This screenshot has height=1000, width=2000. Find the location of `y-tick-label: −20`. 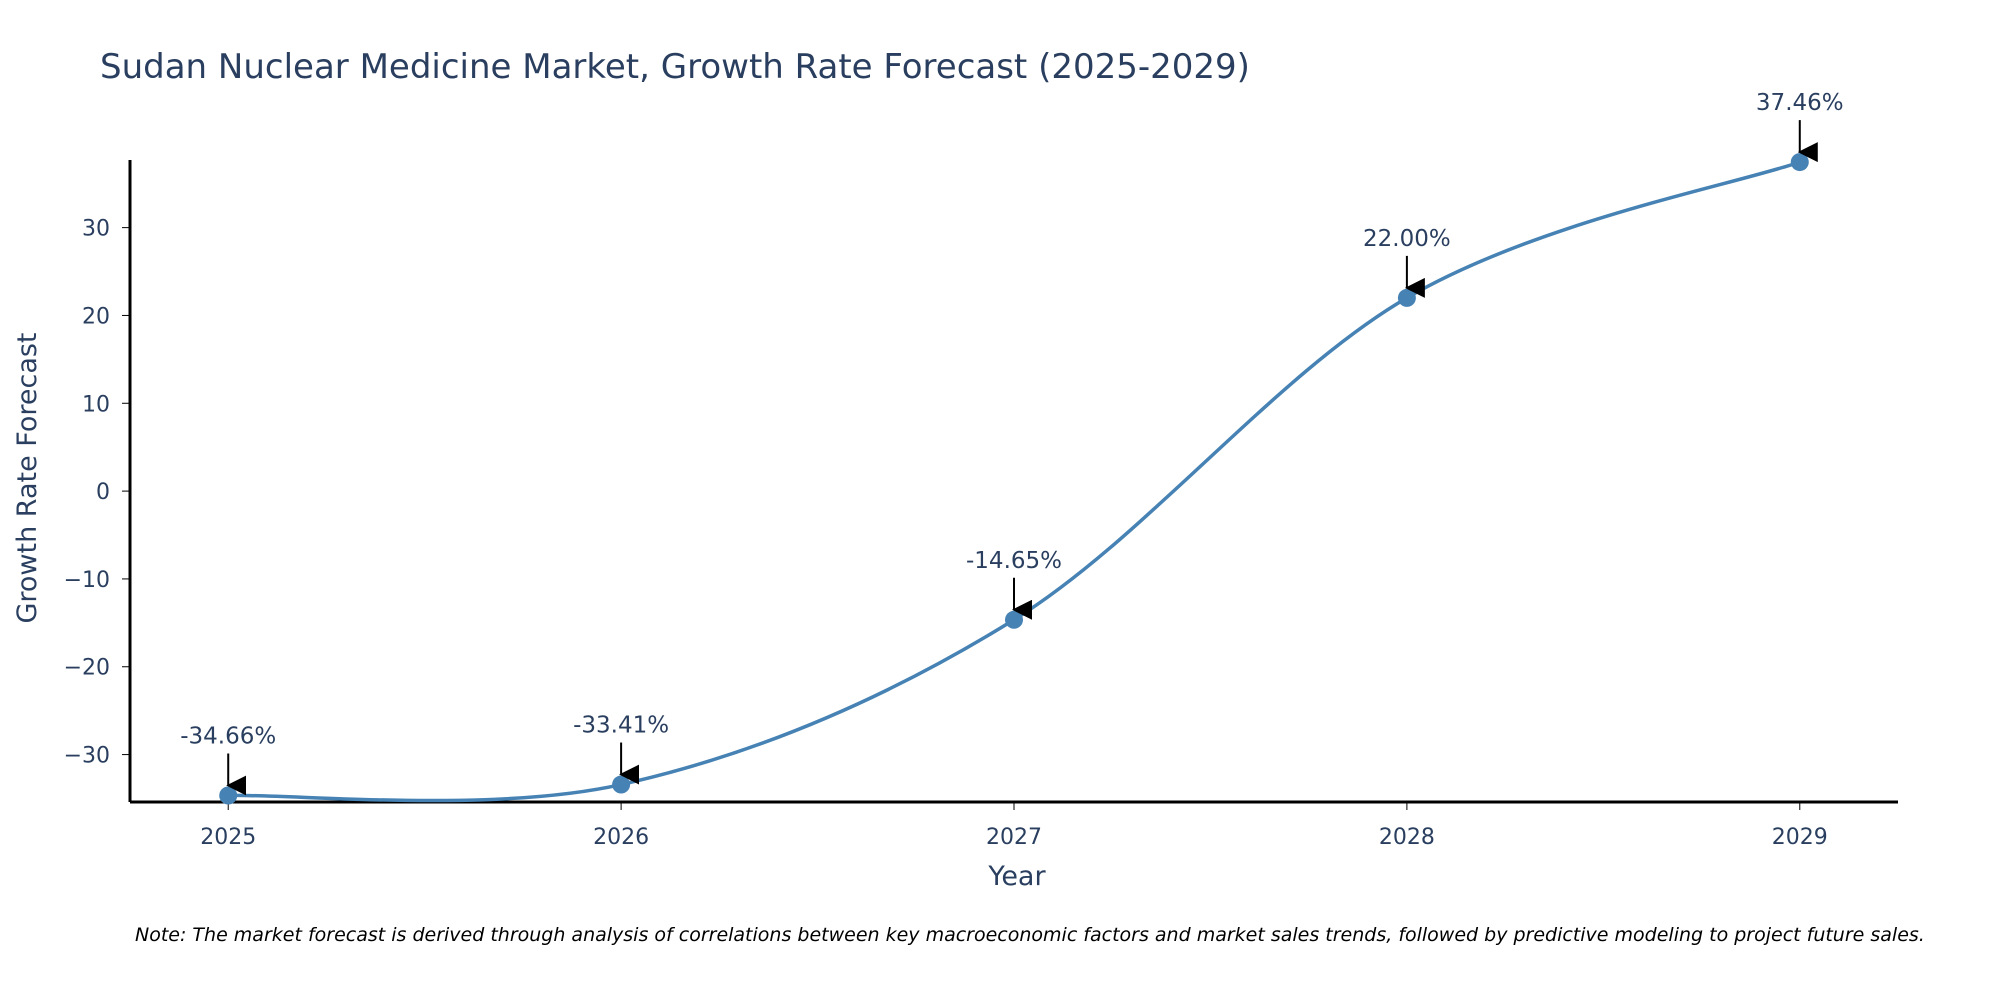

y-tick-label: −20 is located at coordinates (87, 668).